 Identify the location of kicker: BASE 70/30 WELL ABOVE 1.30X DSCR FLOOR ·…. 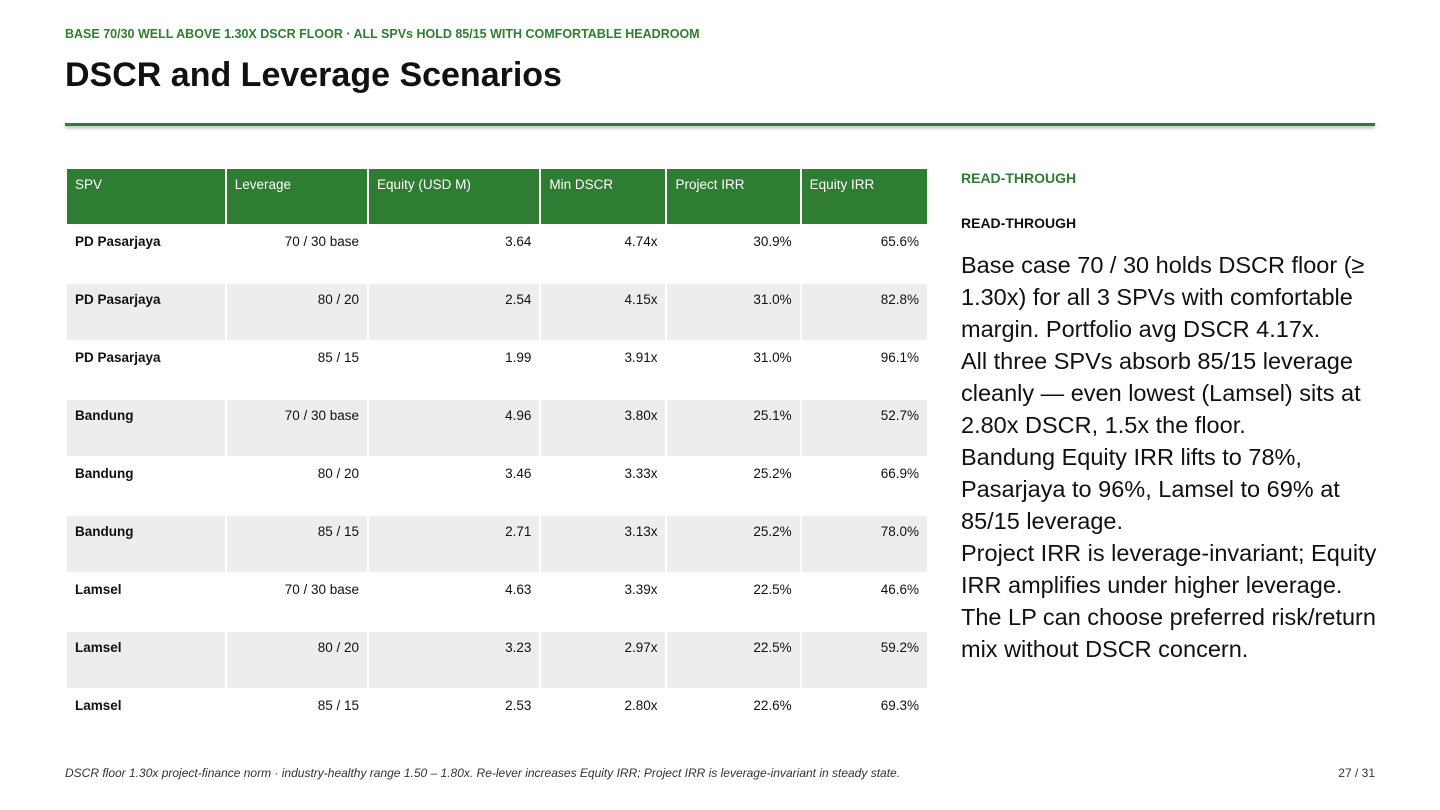
(382, 34).